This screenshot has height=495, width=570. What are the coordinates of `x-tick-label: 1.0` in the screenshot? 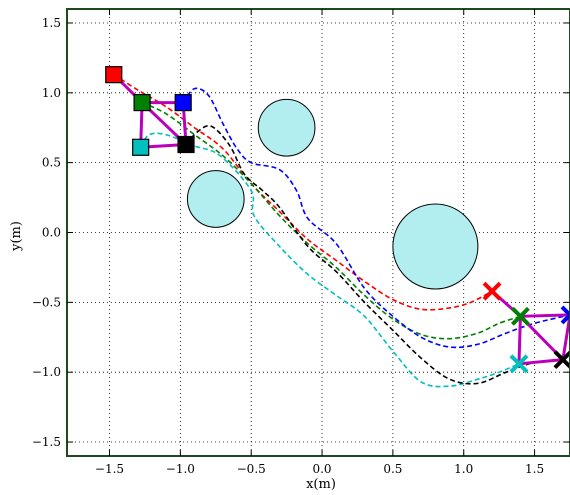 It's located at (463, 469).